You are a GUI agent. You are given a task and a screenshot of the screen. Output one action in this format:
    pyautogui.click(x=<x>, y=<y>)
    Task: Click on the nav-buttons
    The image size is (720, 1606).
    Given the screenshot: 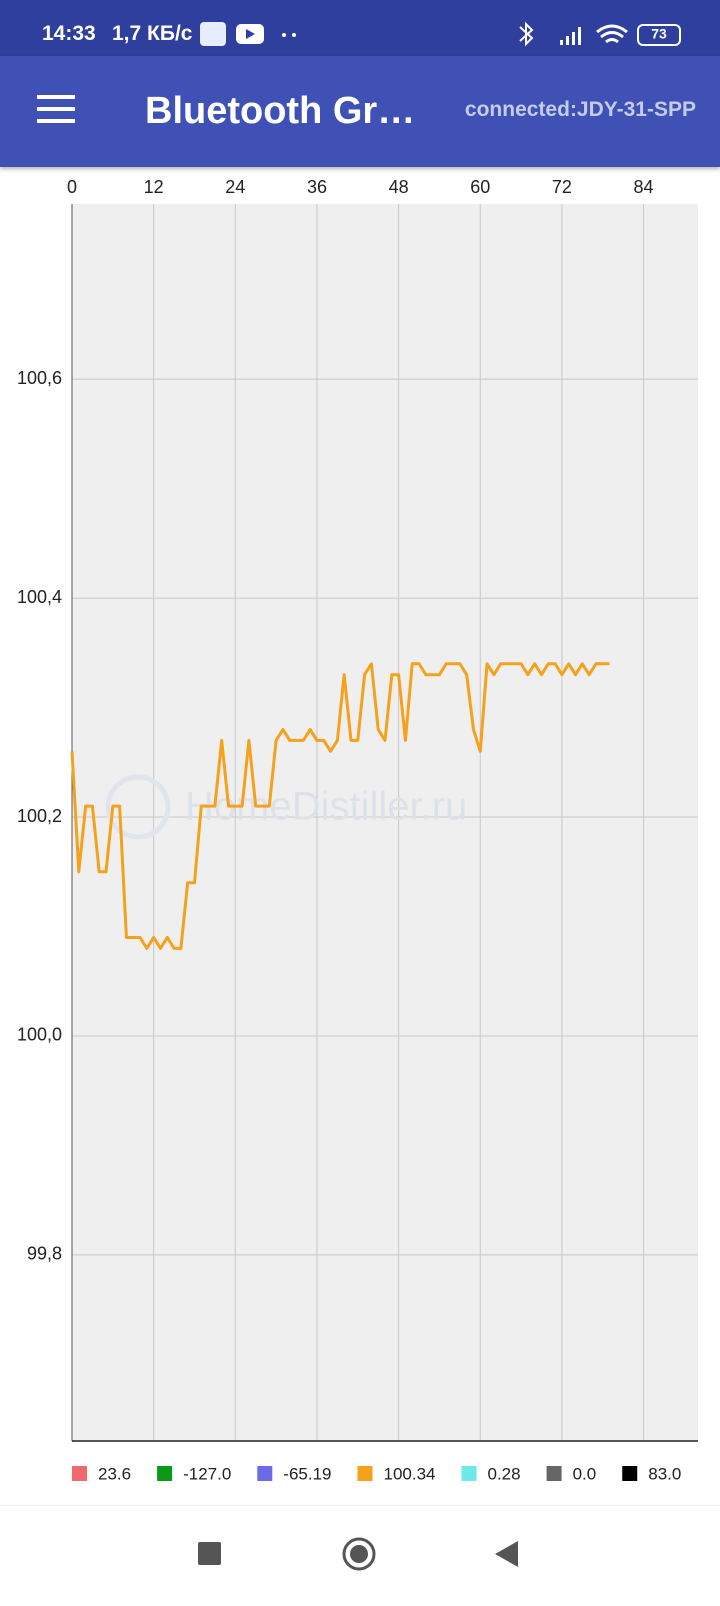 What is the action you would take?
    pyautogui.click(x=358, y=1554)
    